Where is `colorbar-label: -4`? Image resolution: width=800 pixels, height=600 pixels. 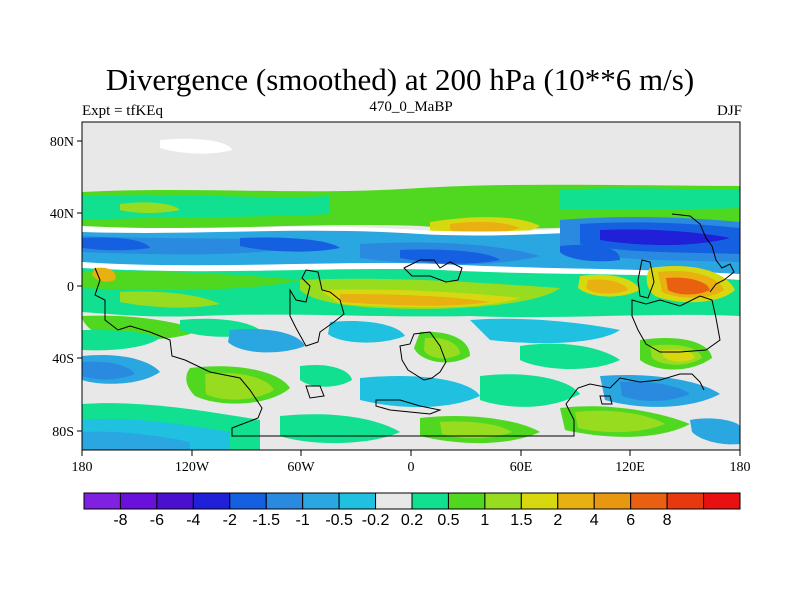 colorbar-label: -4 is located at coordinates (193, 520).